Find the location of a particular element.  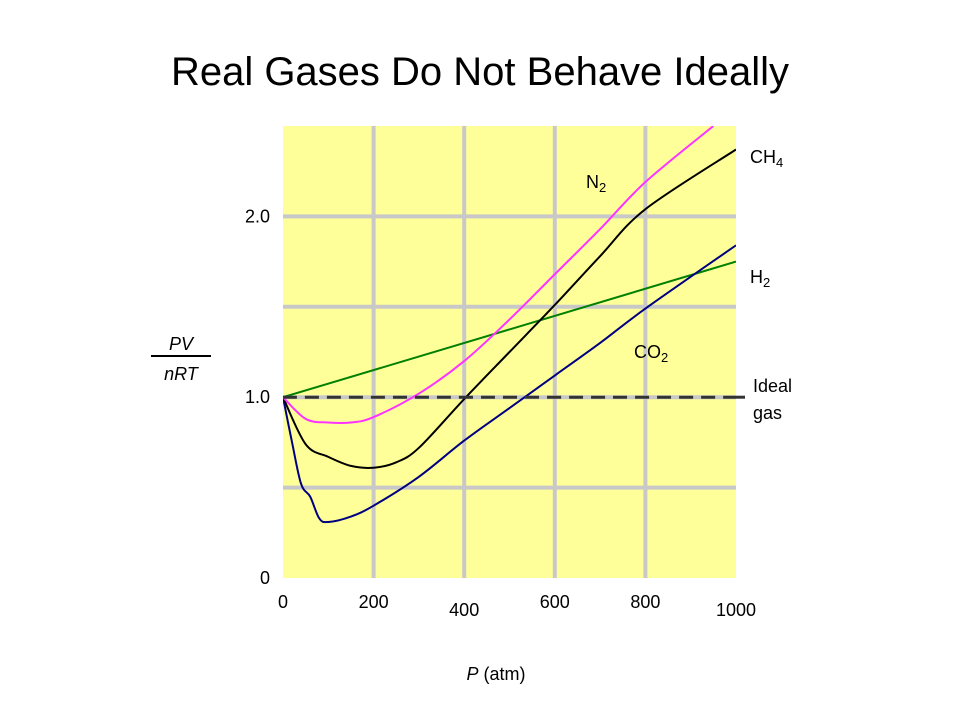

y-tick-label: 1.0 is located at coordinates (257, 397).